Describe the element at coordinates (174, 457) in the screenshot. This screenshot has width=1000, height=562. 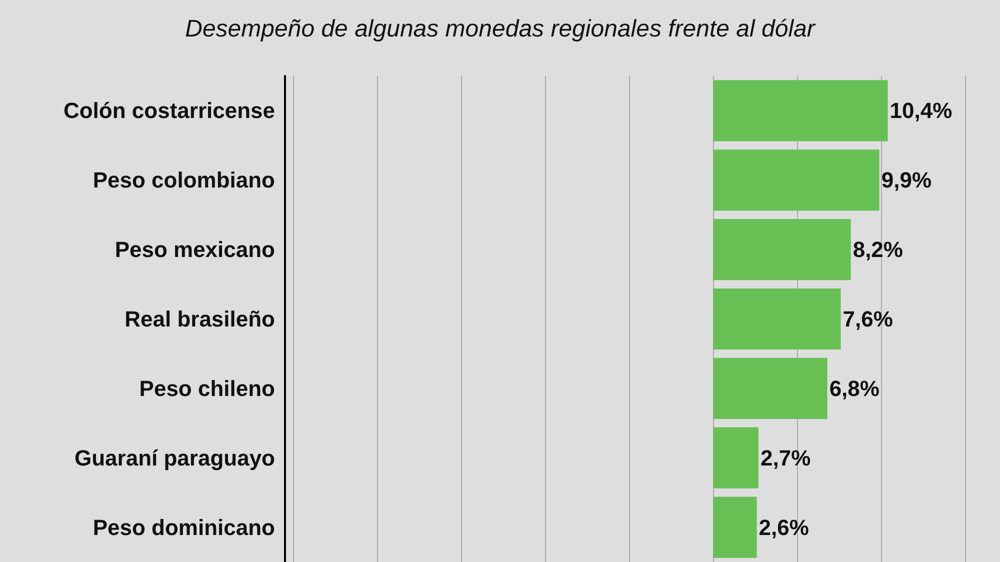
I see `y-tick-label: Guaraní paraguayo` at that location.